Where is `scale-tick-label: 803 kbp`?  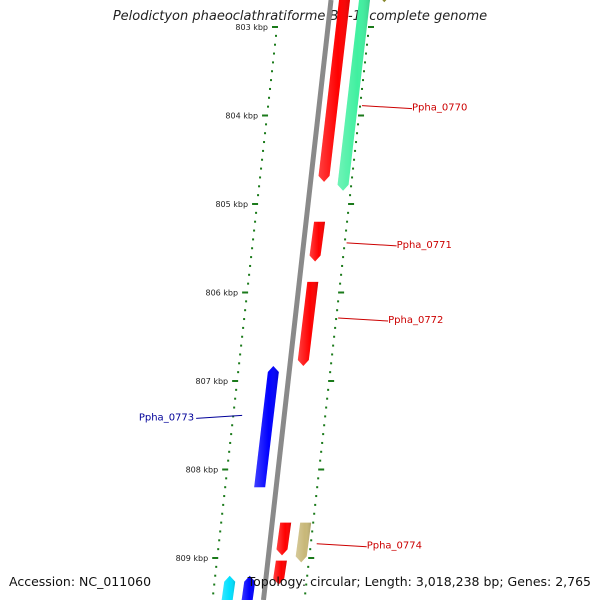
scale-tick-label: 803 kbp is located at coordinates (251, 27).